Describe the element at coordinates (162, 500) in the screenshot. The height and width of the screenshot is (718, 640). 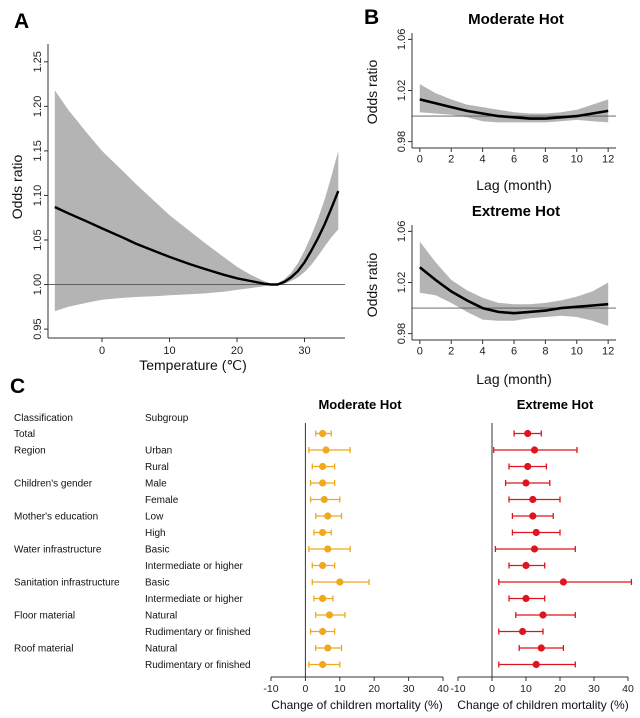
I see `row-subgroup: Female` at that location.